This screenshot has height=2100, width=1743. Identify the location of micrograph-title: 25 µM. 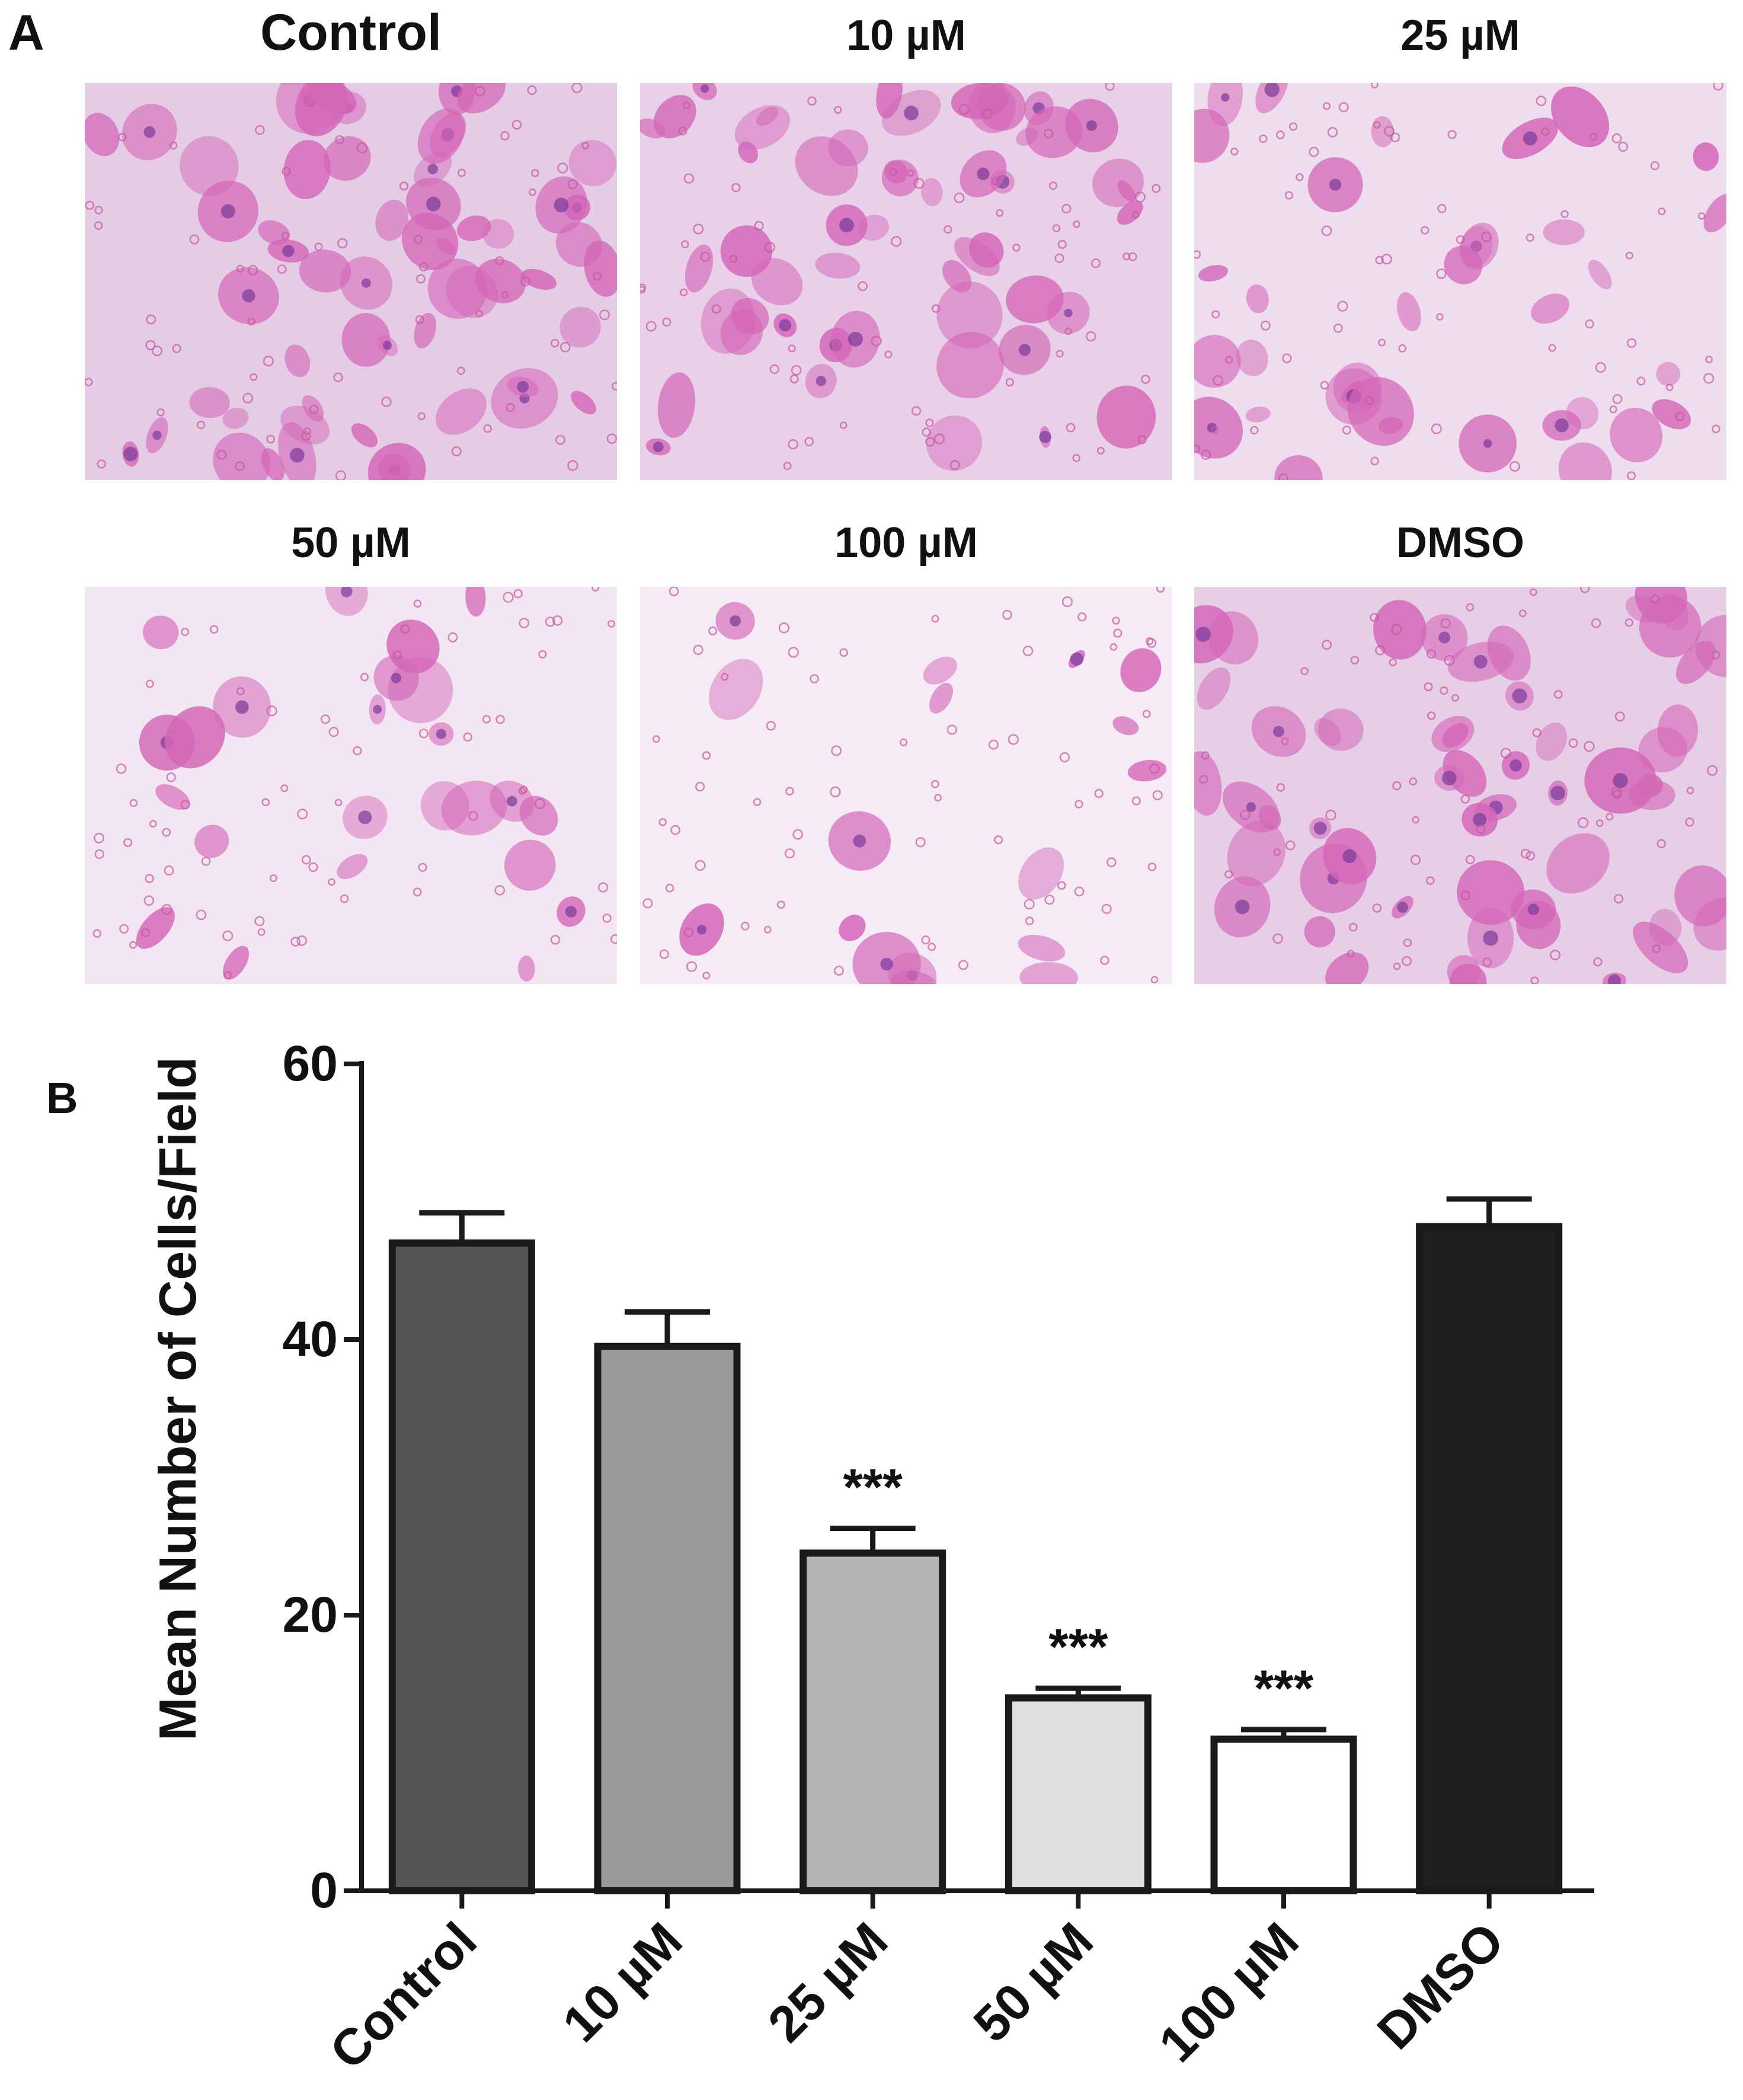
(1460, 35).